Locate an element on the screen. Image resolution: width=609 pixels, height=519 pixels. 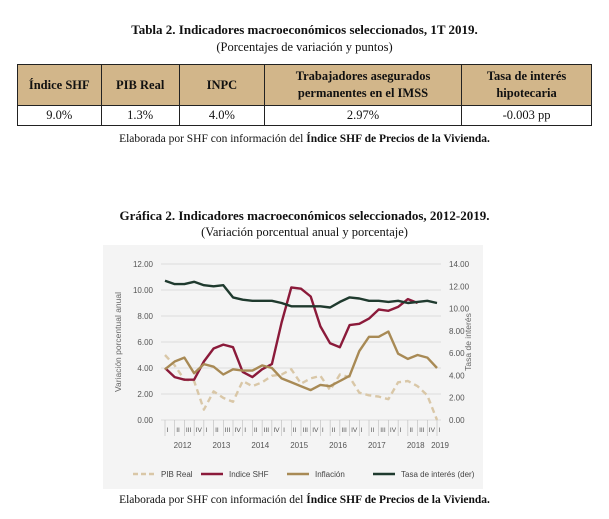
x-tick-year: 2017 is located at coordinates (377, 445).